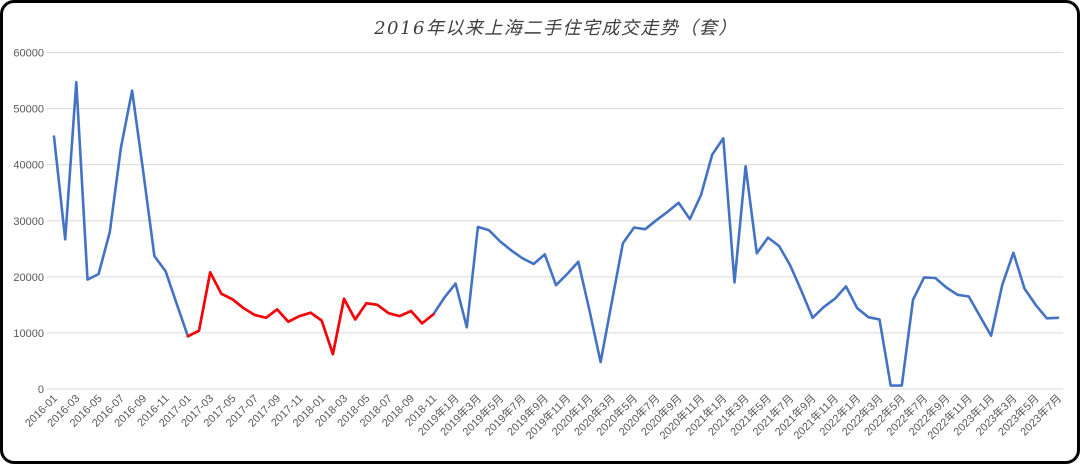 The width and height of the screenshot is (1080, 464). What do you see at coordinates (28, 54) in the screenshot?
I see `y-axis-tick-label: 60000` at bounding box center [28, 54].